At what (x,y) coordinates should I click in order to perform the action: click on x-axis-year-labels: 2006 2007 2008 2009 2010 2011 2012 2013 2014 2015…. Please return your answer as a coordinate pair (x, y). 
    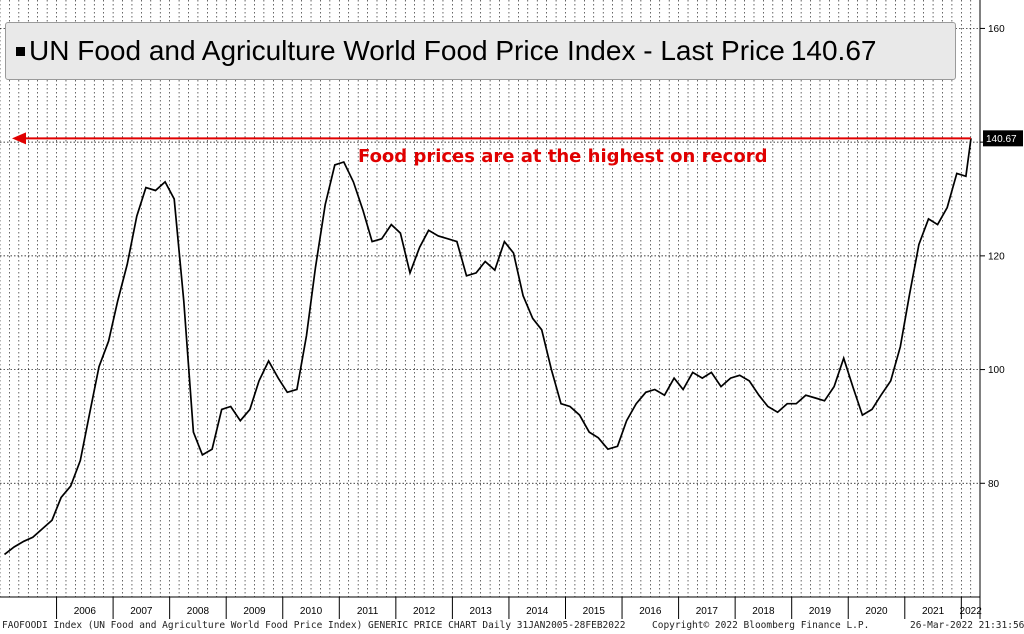
    Looking at the image, I should click on (528, 611).